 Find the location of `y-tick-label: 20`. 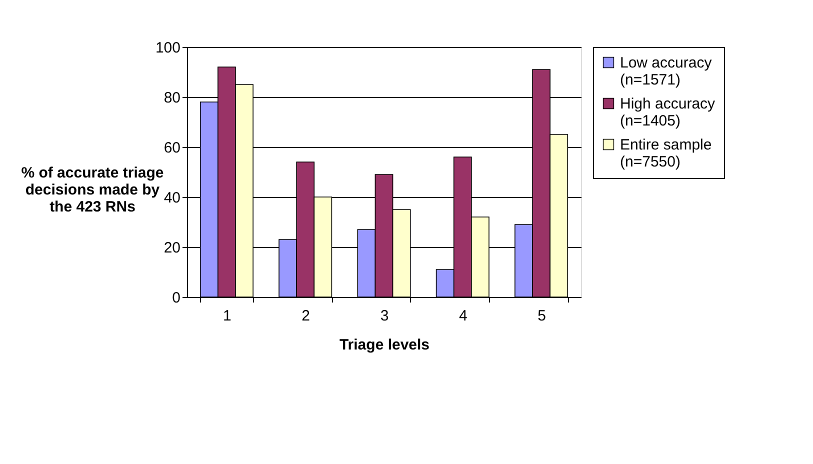

y-tick-label: 20 is located at coordinates (172, 248).